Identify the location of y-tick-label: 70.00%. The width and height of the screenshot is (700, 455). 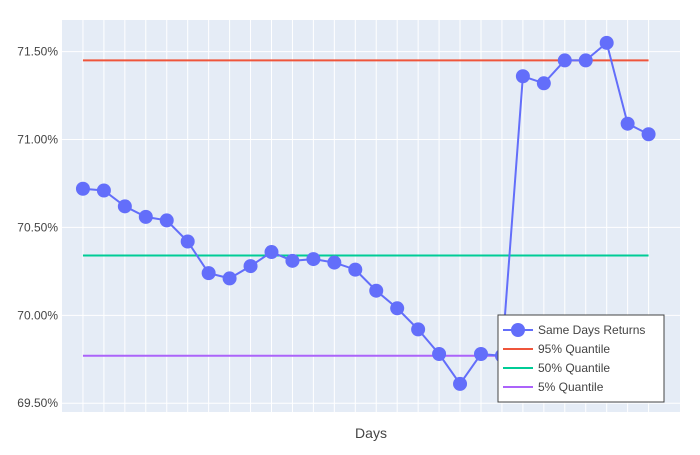
(37, 315).